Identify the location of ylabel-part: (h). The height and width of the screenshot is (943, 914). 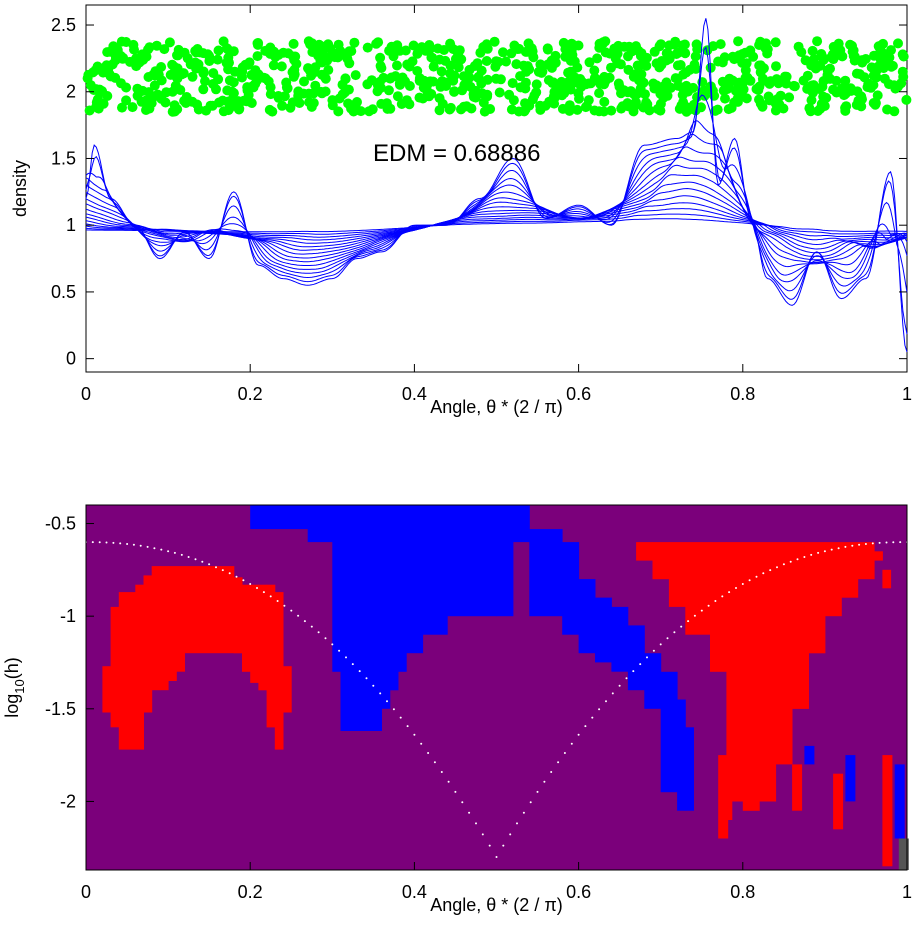
(12, 668).